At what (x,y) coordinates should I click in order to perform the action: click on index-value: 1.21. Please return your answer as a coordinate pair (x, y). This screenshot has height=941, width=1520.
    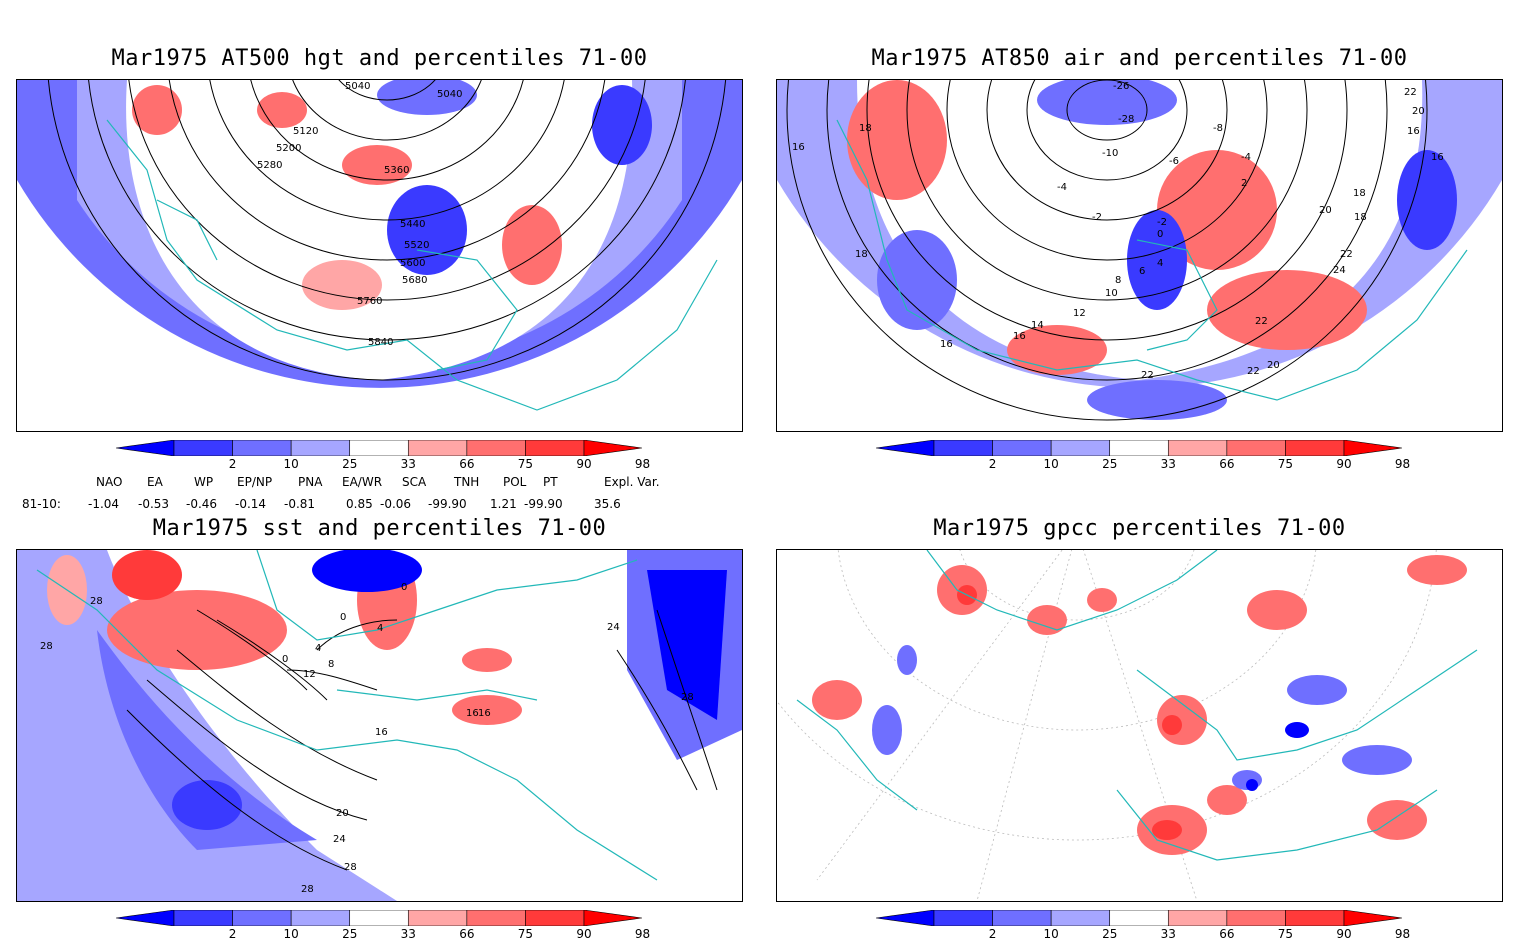
    Looking at the image, I should click on (503, 504).